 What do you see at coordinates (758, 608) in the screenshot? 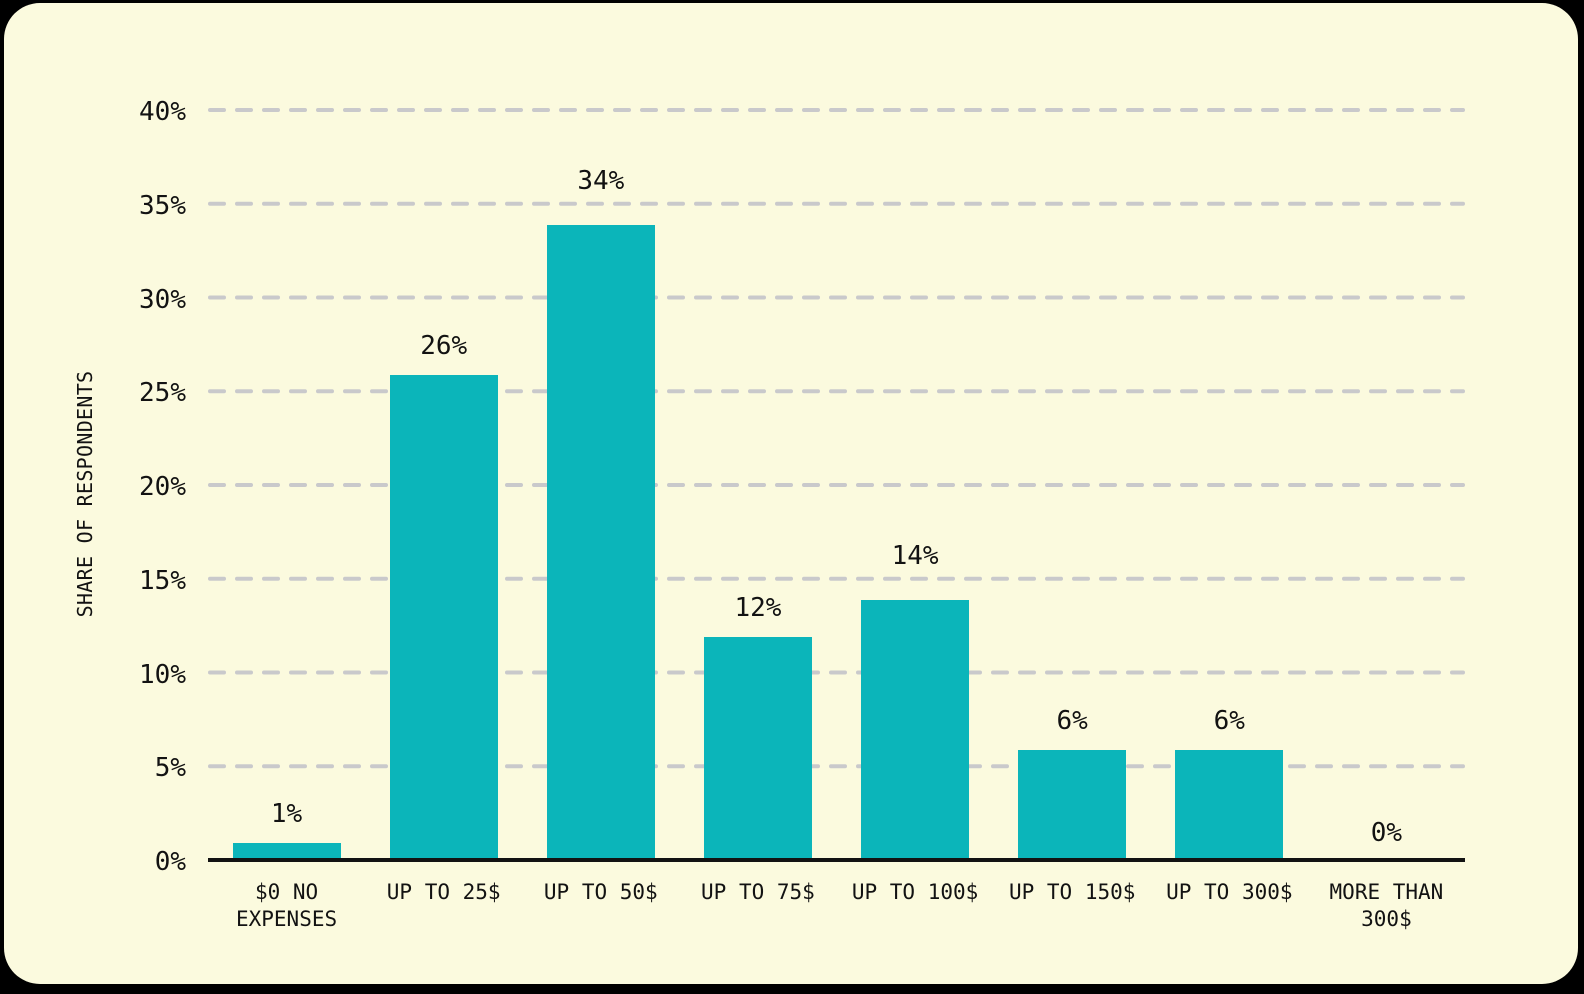
I see `bar-value-label: 12%` at bounding box center [758, 608].